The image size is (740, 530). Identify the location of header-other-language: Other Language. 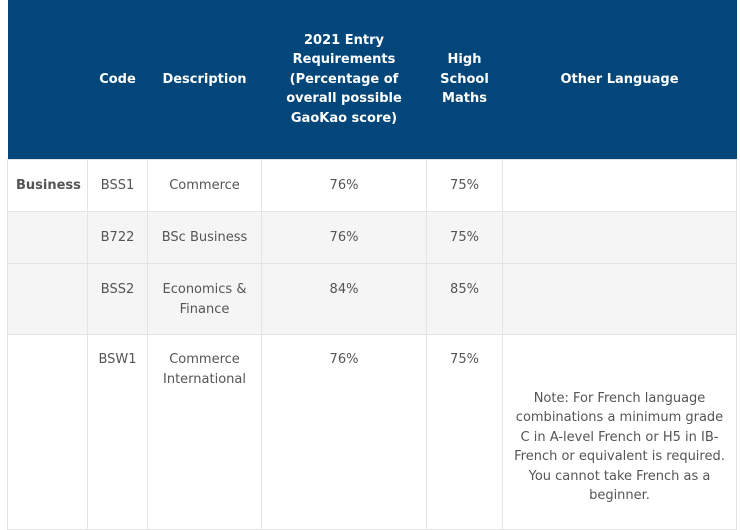
(619, 80).